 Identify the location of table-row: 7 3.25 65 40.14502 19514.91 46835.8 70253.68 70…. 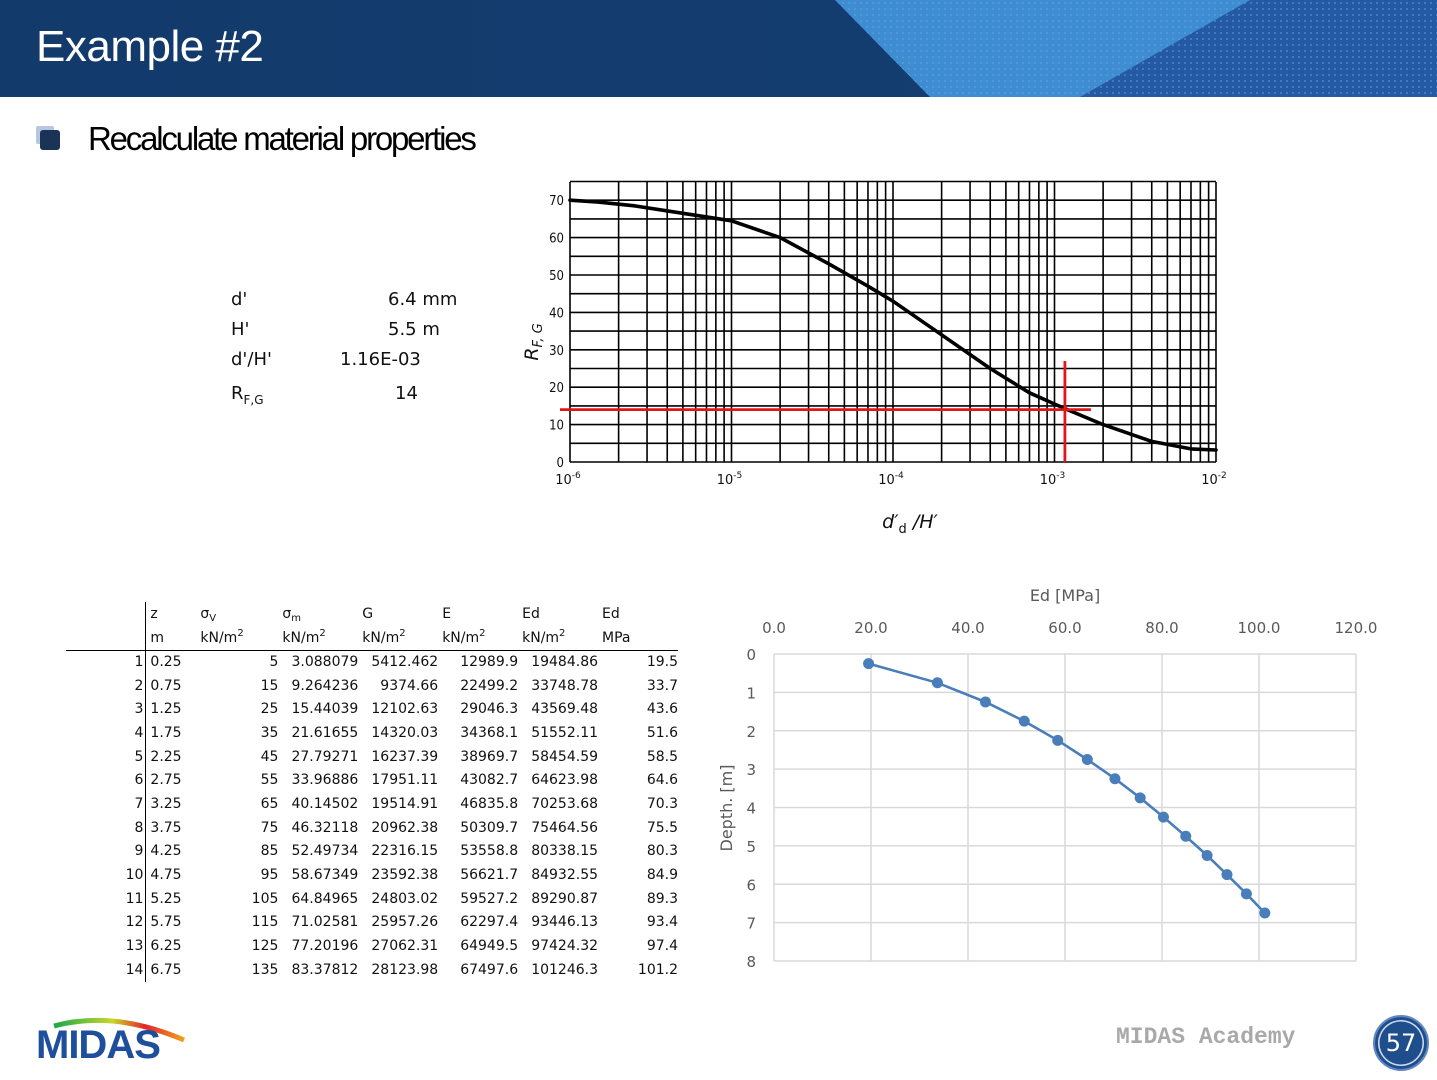
(372, 804).